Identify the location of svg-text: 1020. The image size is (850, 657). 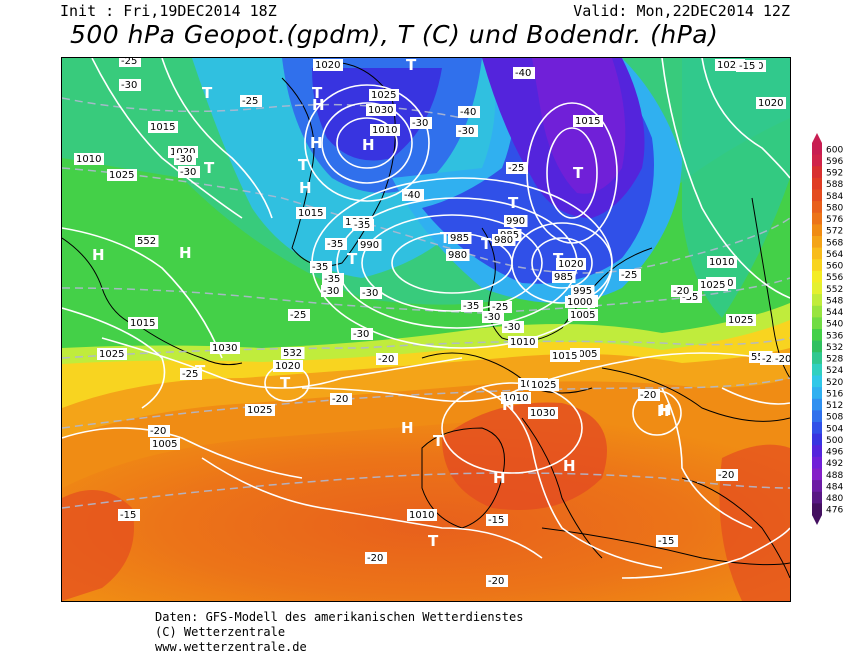
(570, 264).